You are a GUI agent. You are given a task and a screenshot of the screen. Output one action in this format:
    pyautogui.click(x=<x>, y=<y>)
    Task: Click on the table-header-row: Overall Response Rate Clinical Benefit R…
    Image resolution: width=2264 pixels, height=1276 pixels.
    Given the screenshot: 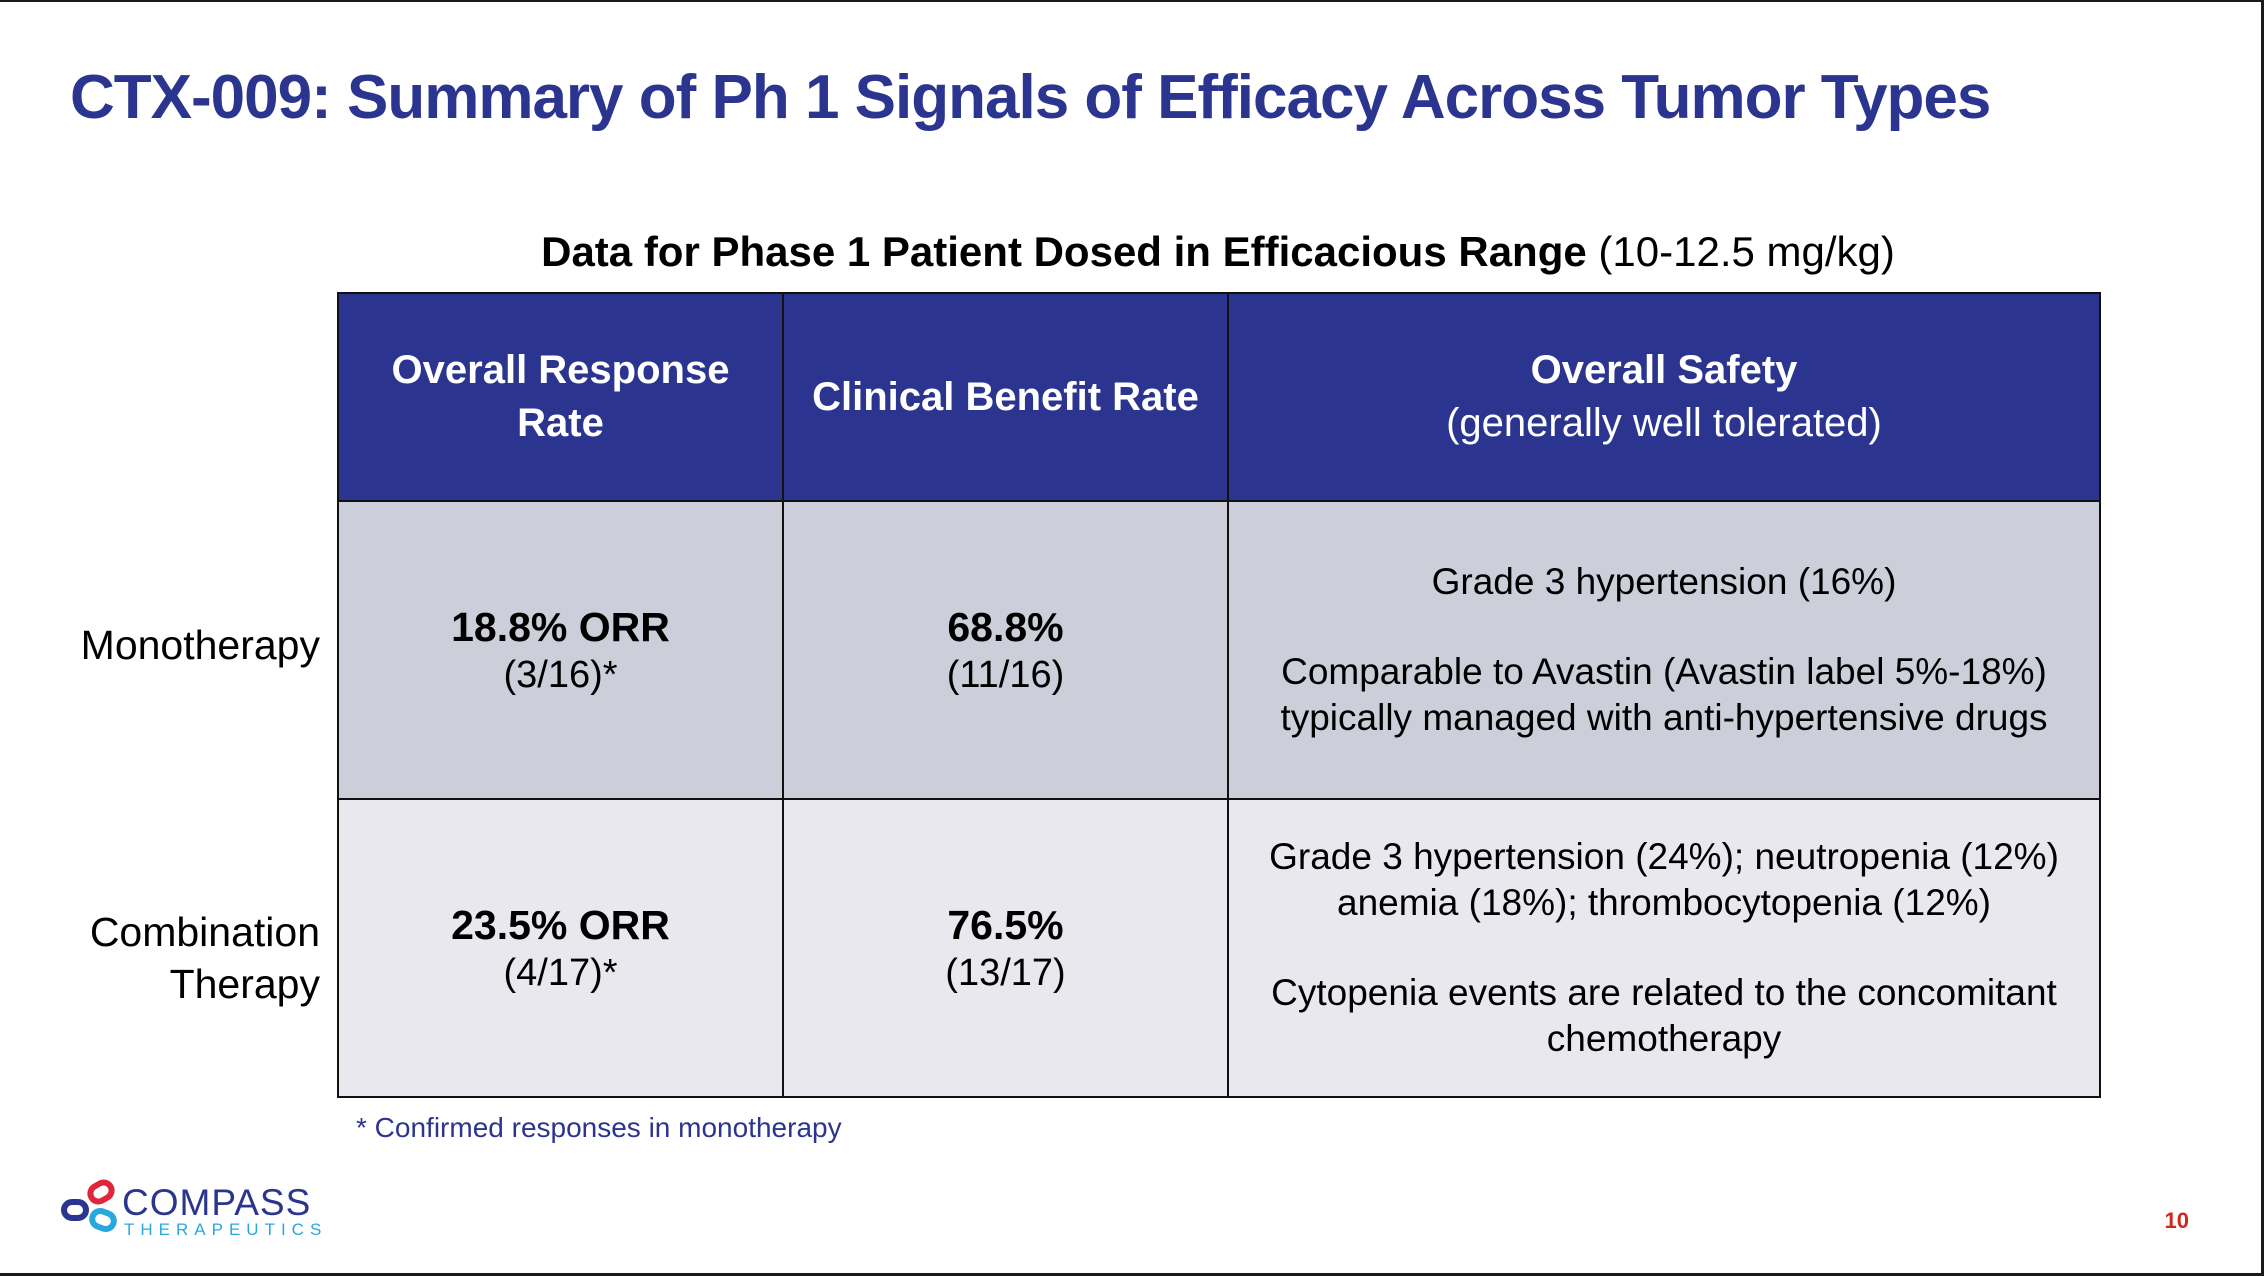 What is the action you would take?
    pyautogui.click(x=1219, y=397)
    